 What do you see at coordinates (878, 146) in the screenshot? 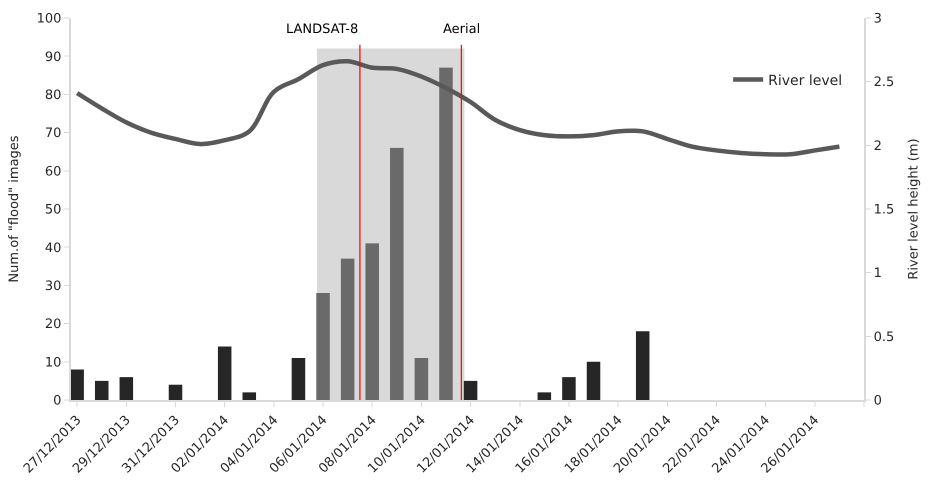
I see `y2-tick-label: 2` at bounding box center [878, 146].